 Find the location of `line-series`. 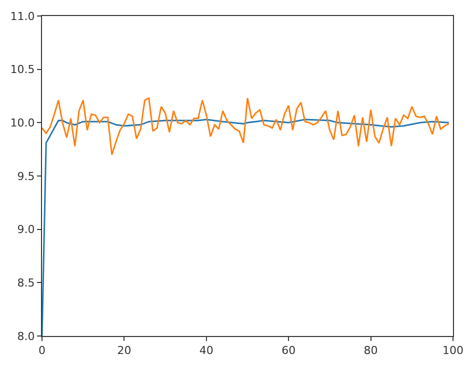

line-series is located at coordinates (246, 126).